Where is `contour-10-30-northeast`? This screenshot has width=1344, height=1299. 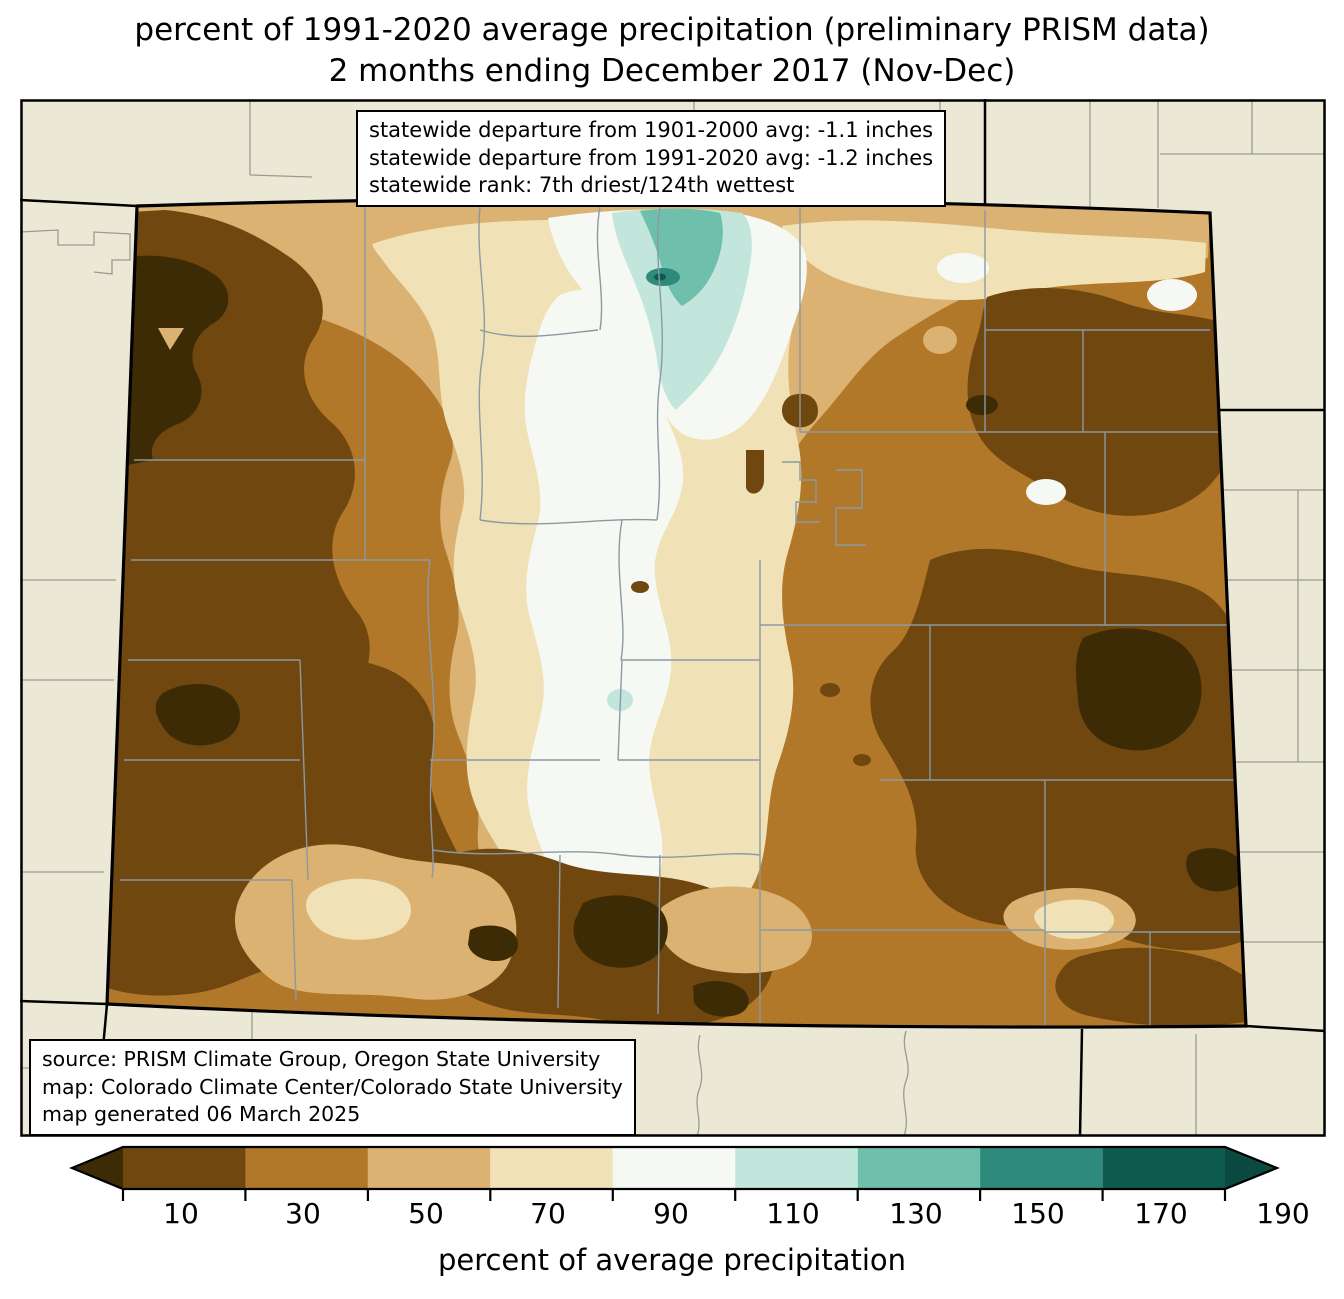 contour-10-30-northeast is located at coordinates (1102, 401).